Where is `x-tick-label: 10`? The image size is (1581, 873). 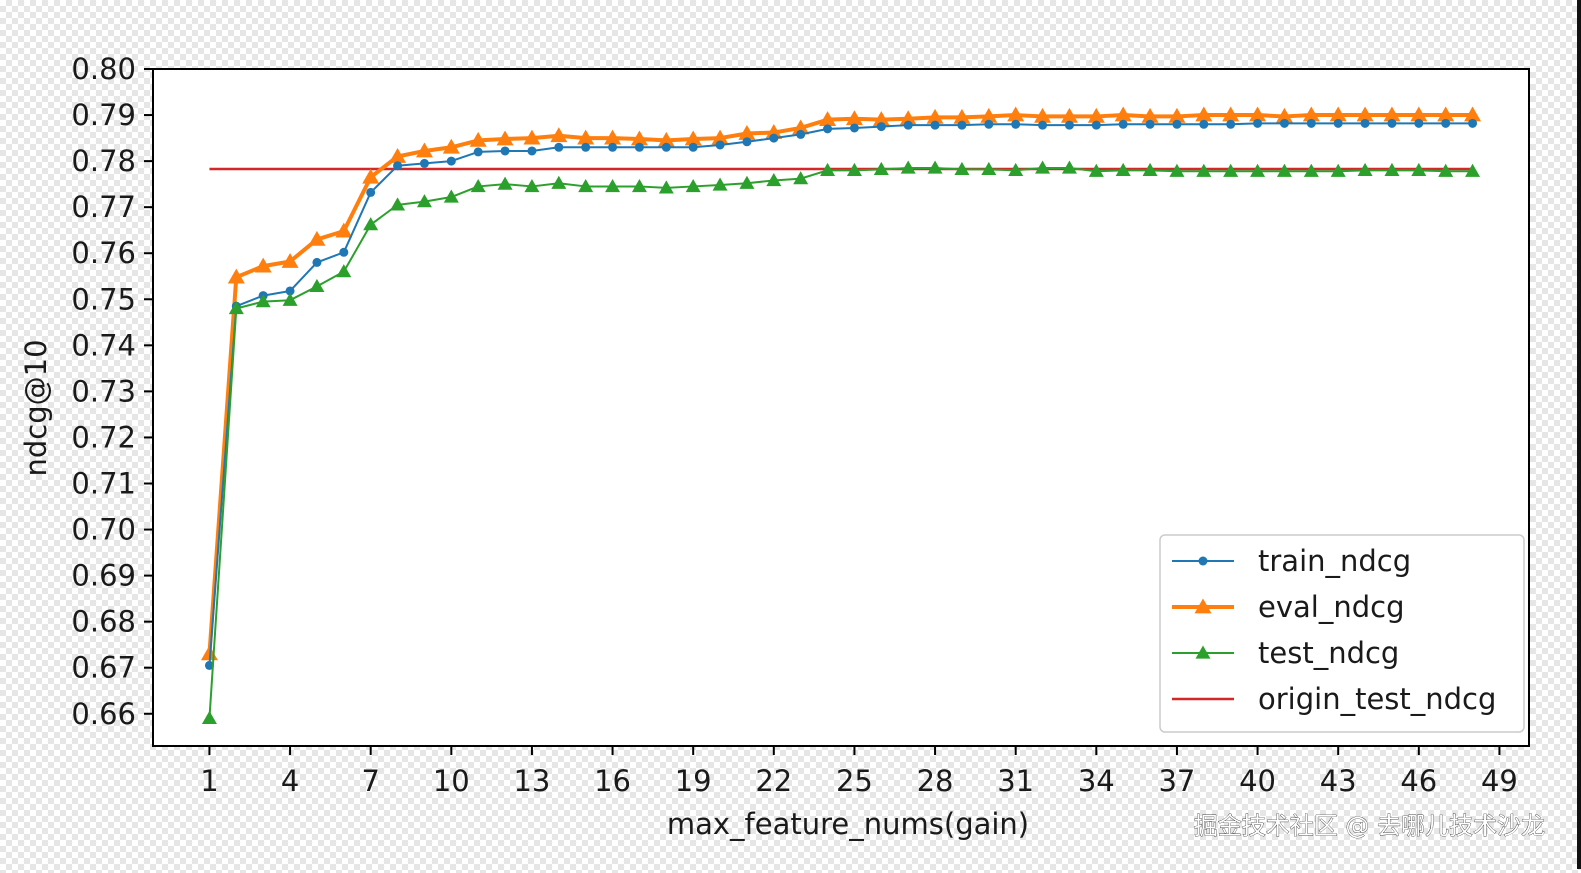 x-tick-label: 10 is located at coordinates (451, 781).